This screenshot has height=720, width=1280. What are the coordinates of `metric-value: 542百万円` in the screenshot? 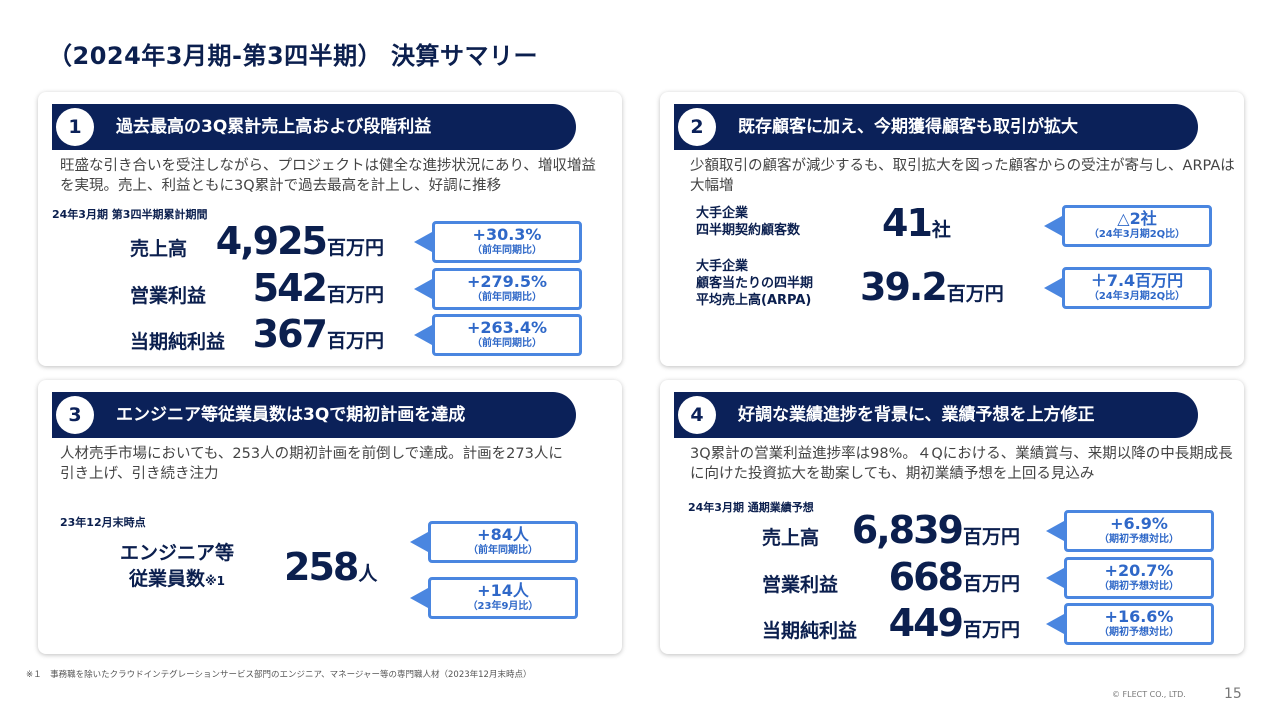 It's located at (318, 288).